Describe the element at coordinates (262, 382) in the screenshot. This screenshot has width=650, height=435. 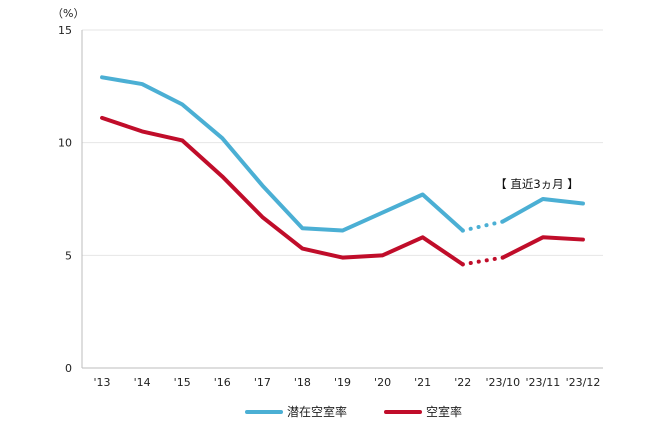
I see `x-tick-label: '17` at that location.